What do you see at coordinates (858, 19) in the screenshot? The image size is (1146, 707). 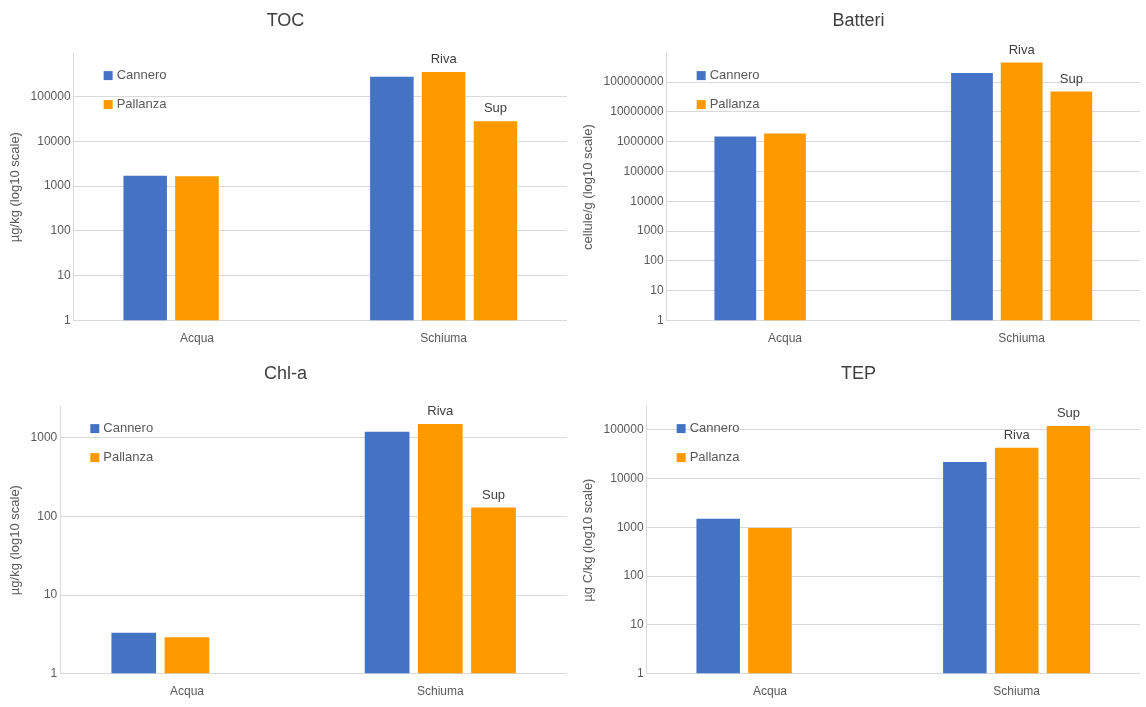 I see `chart-title: Batteri` at bounding box center [858, 19].